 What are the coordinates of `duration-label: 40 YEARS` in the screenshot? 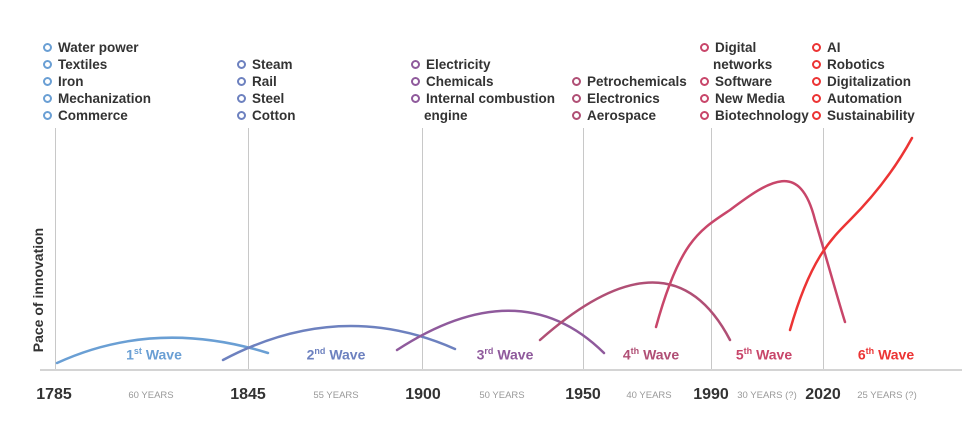 It's located at (649, 395).